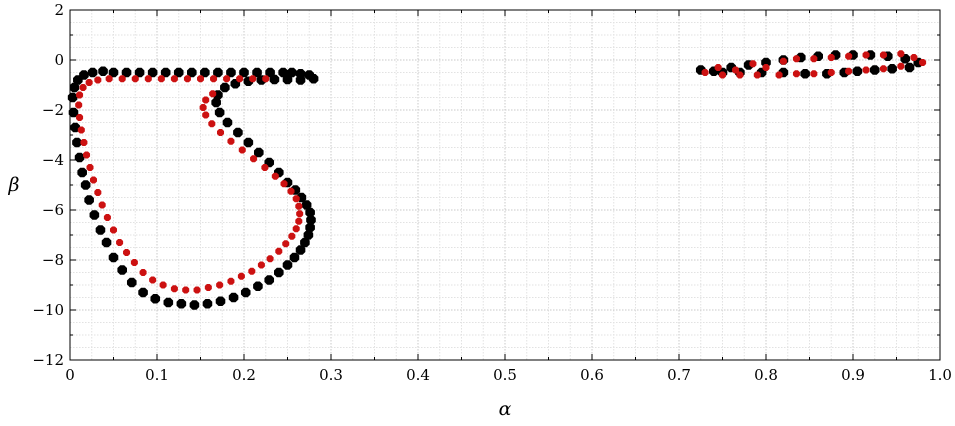 The height and width of the screenshot is (426, 955). What do you see at coordinates (508, 375) in the screenshot?
I see `x-tick-labels: 0 0.1 0.2 0.3 0.4 0.5 0.6 0.7 0.8 0.9 1.0` at bounding box center [508, 375].